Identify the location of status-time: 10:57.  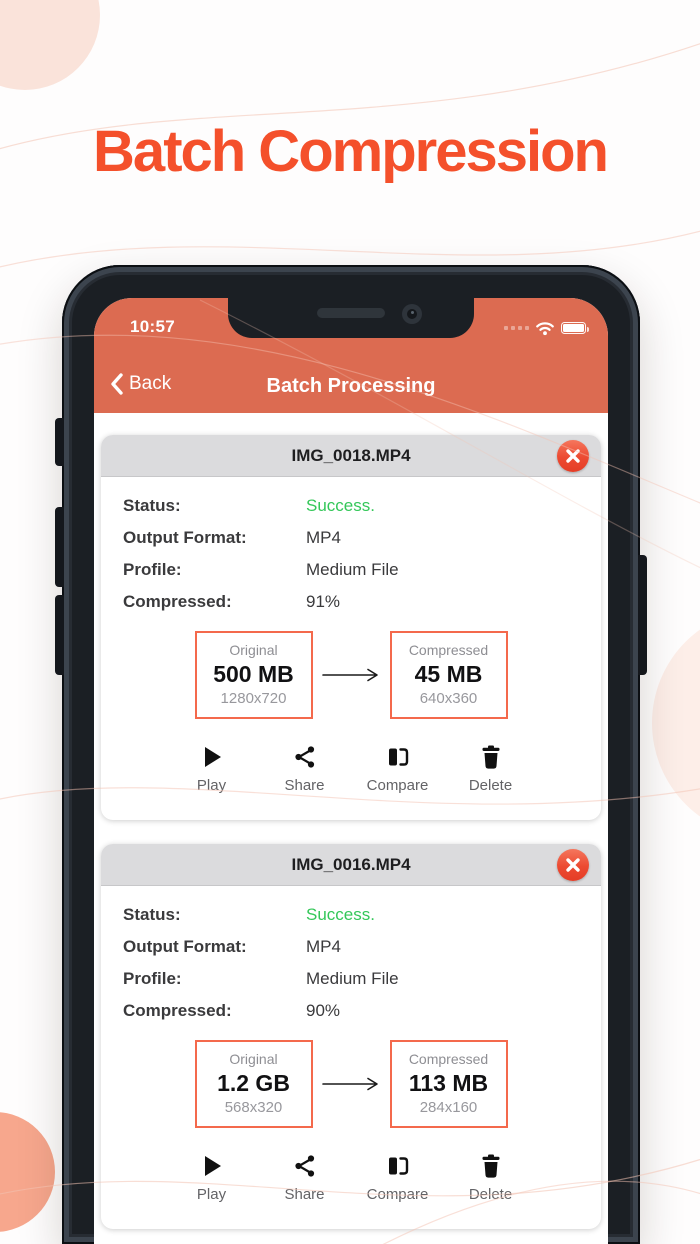
(152, 326).